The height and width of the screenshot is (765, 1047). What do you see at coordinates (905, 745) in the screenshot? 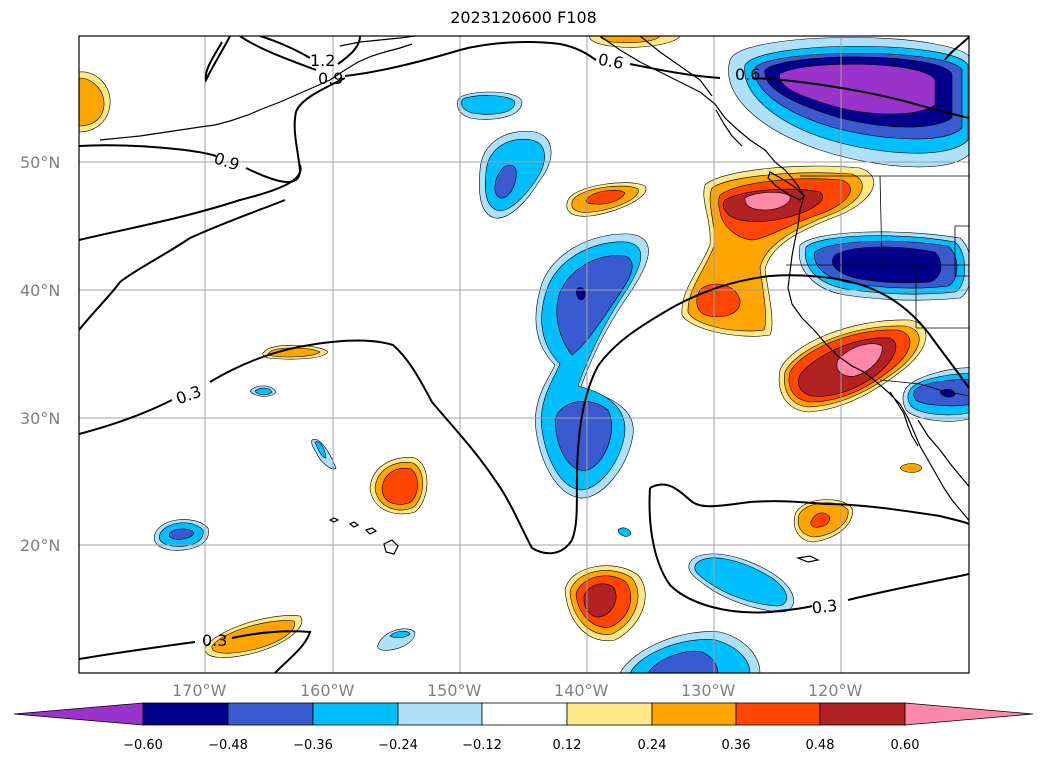
I see `colorbar-tick-label: 0.60` at bounding box center [905, 745].